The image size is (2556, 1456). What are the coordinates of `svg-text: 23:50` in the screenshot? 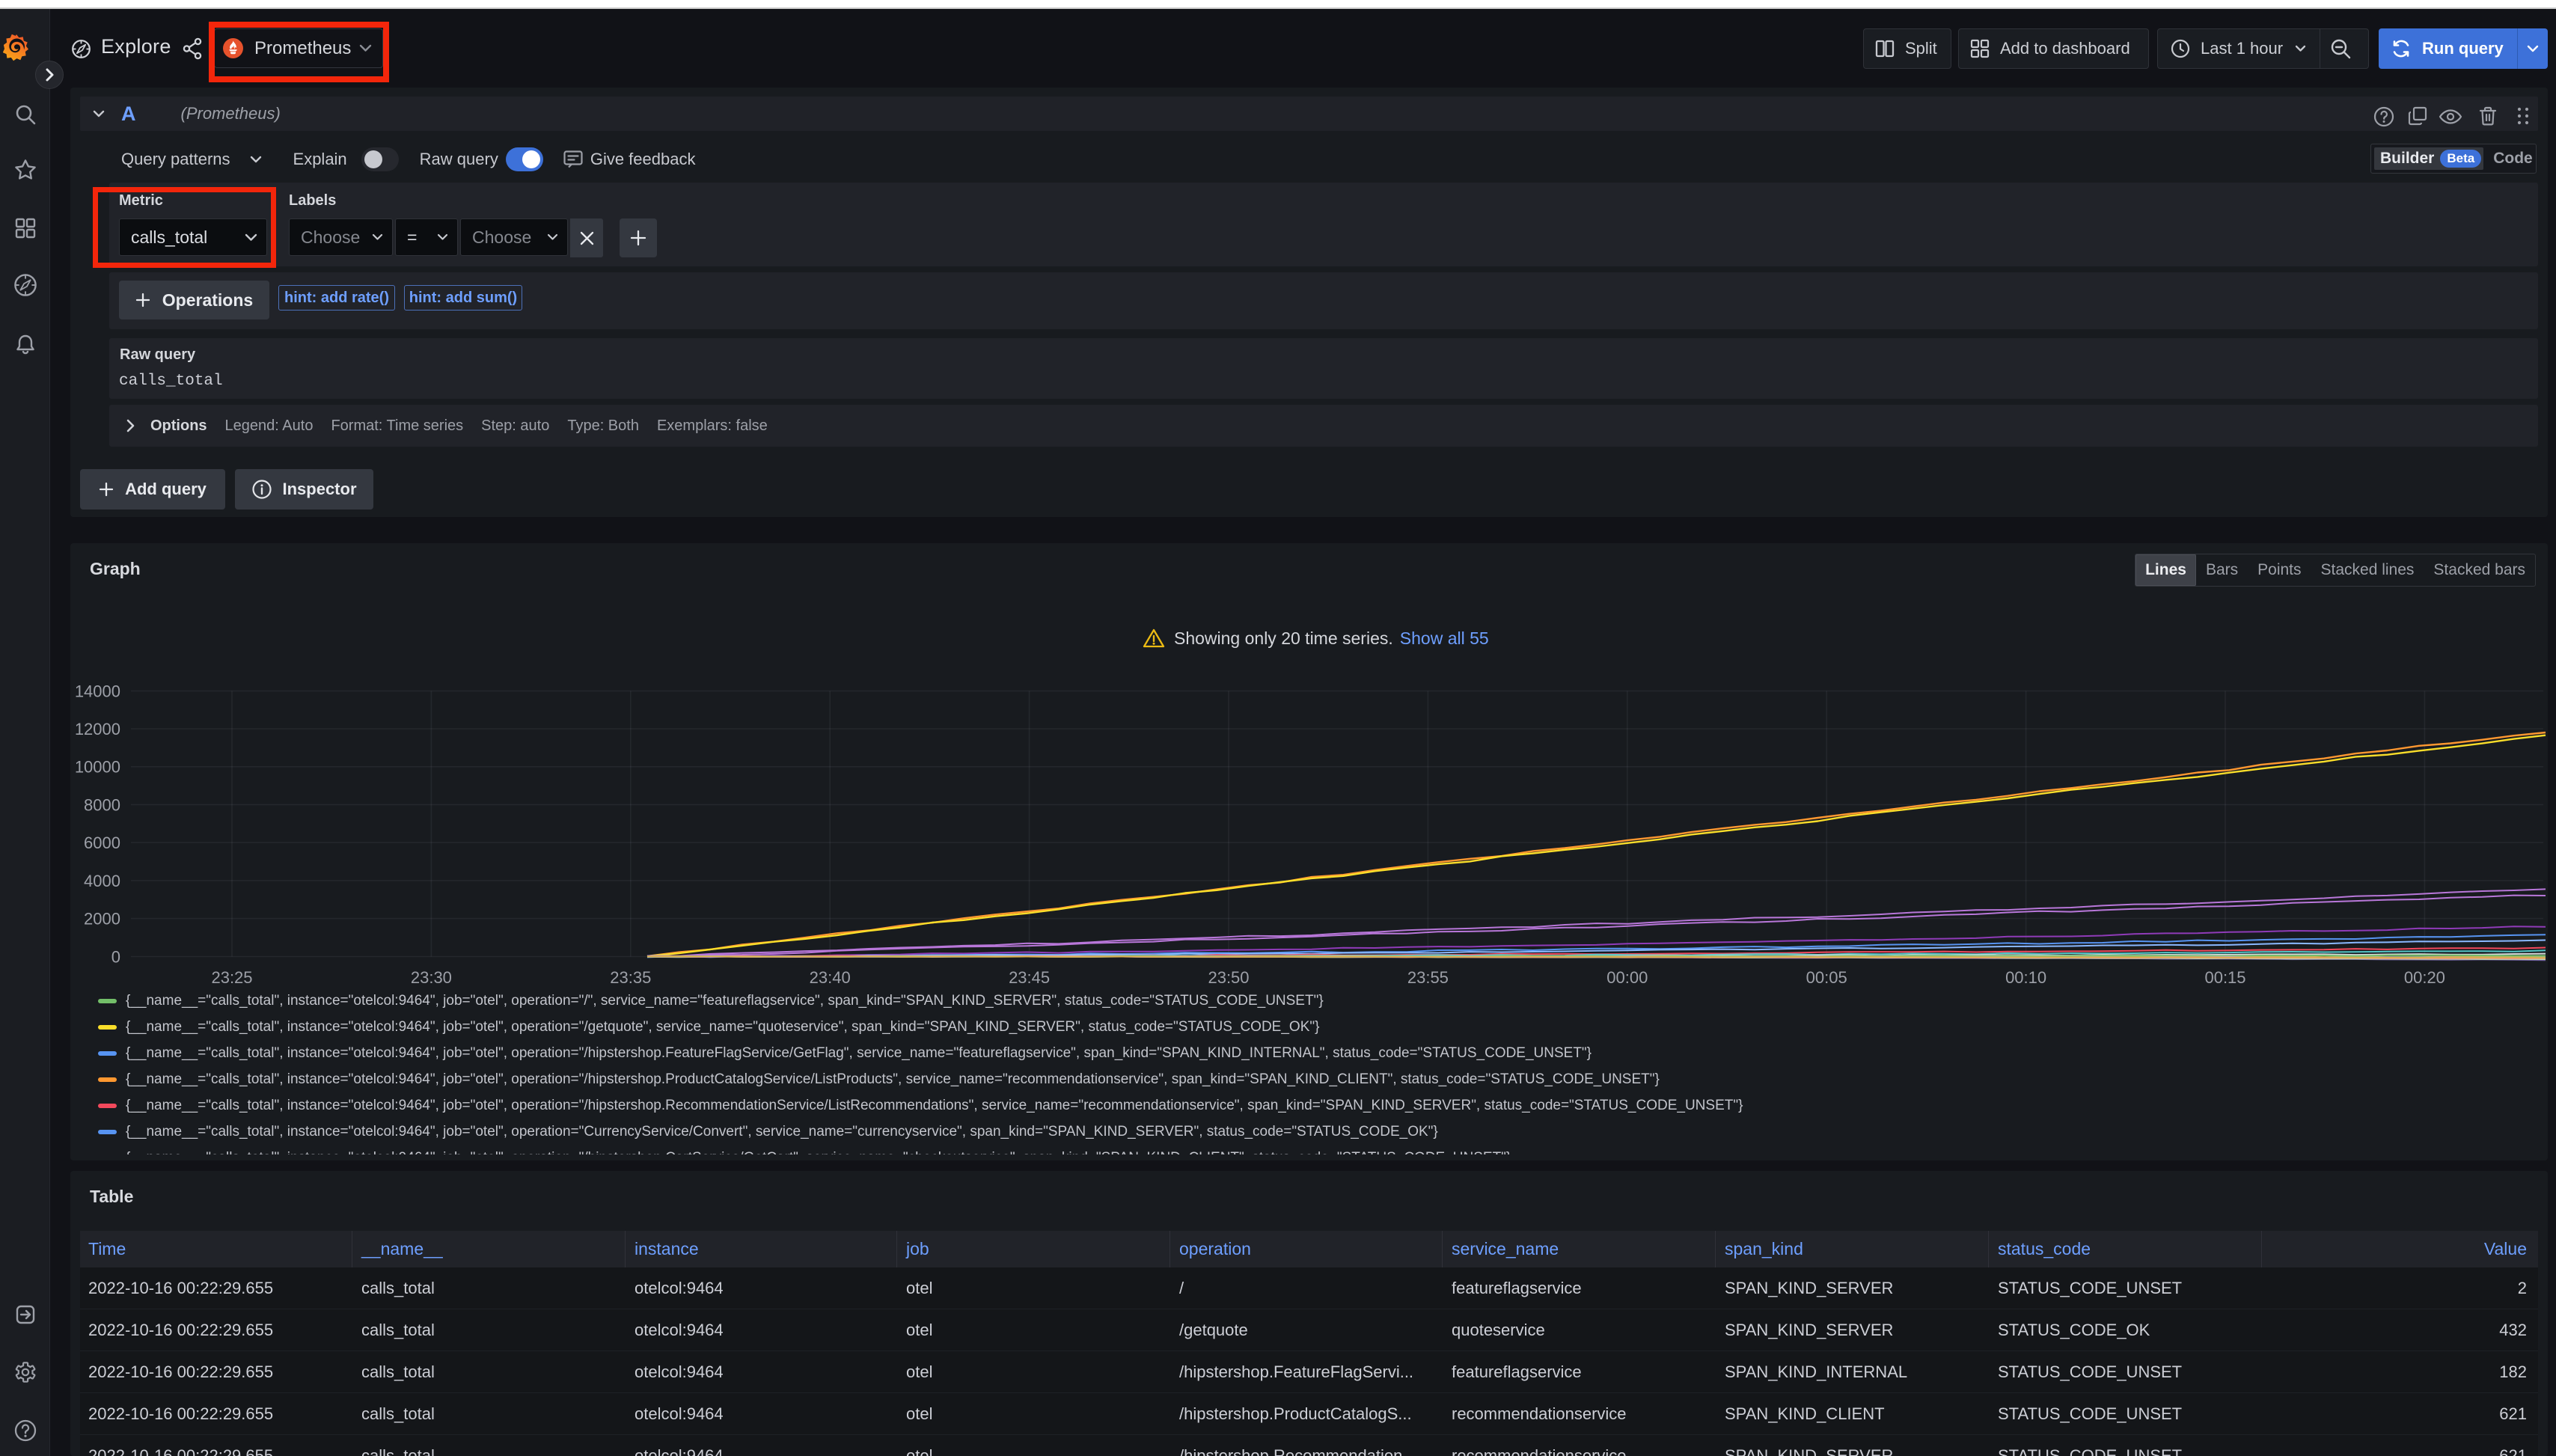 It's located at (1228, 977).